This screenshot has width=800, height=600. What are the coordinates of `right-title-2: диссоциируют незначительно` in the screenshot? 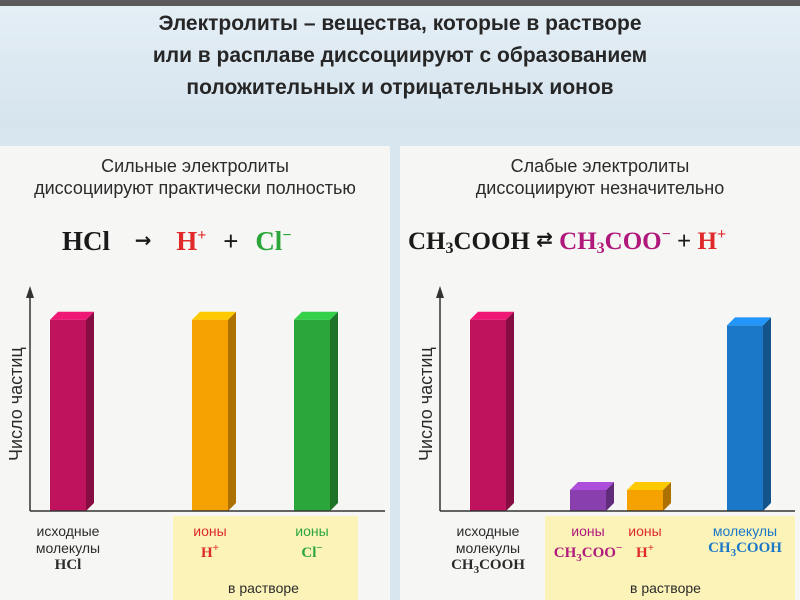 It's located at (600, 188).